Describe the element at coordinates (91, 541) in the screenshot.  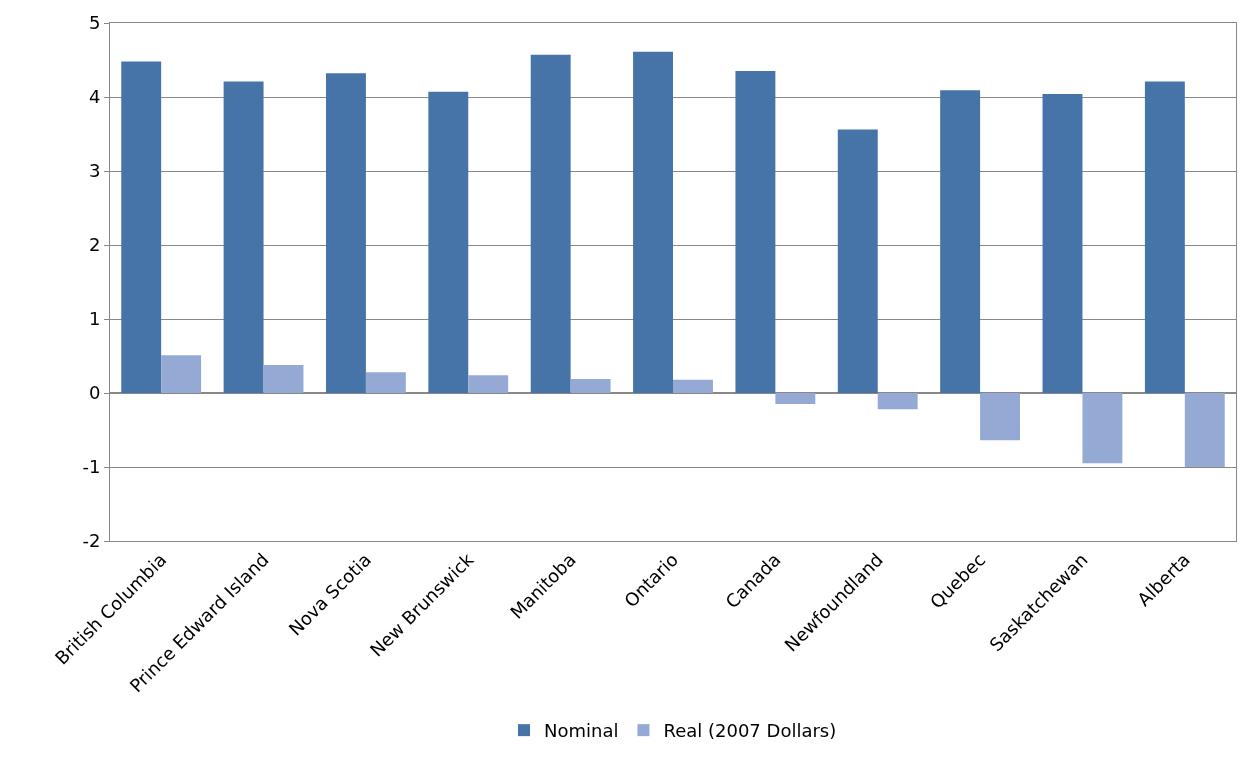
I see `y-tick-label: -2` at that location.